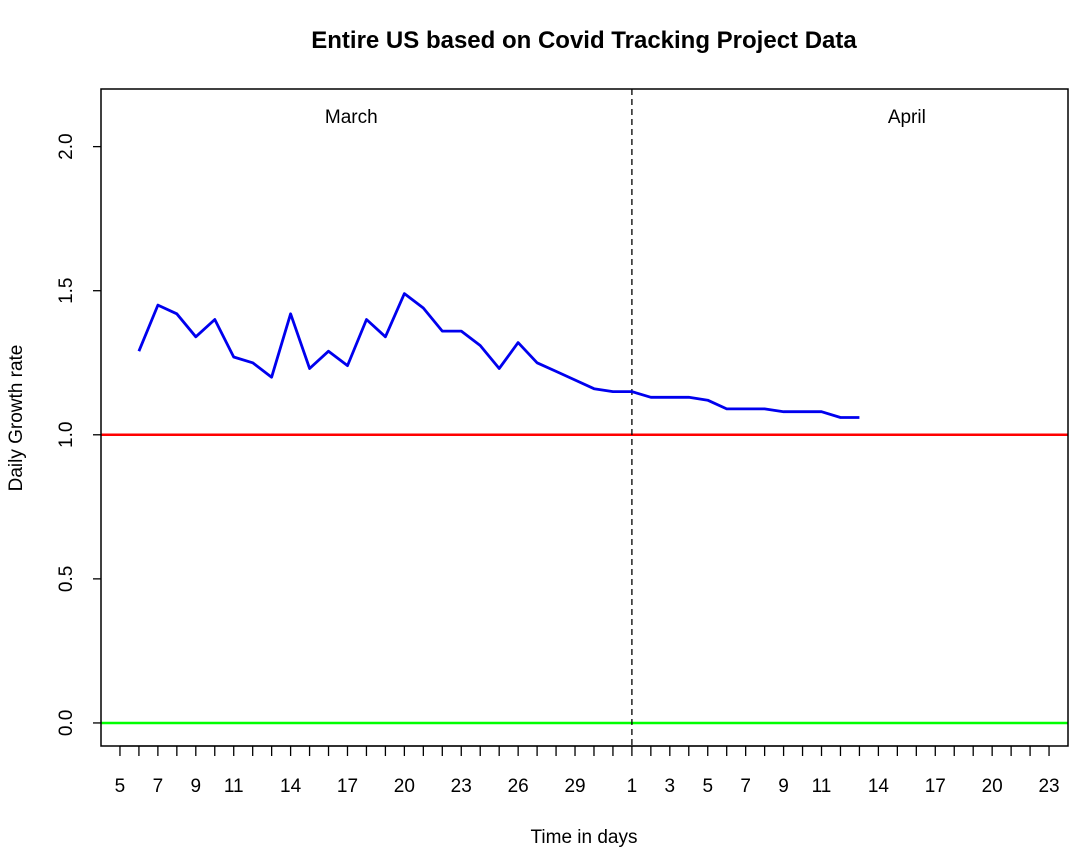 Image resolution: width=1090 pixels, height=859 pixels. I want to click on y-tick-label: 1.5, so click(66, 290).